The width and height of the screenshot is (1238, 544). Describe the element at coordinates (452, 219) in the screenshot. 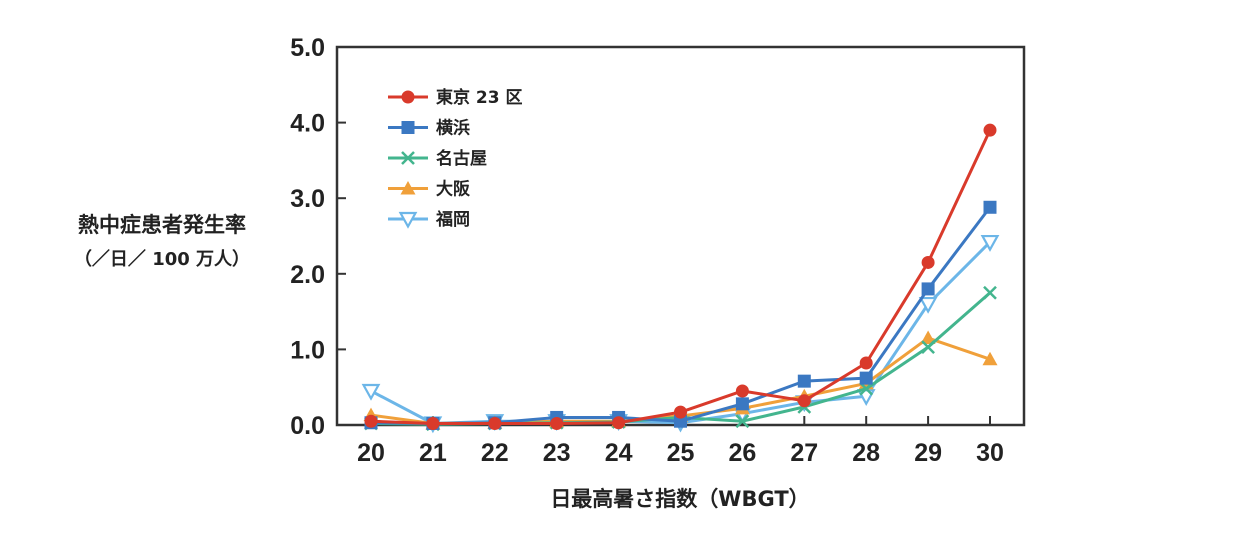

I see `legend-label: 福岡` at that location.